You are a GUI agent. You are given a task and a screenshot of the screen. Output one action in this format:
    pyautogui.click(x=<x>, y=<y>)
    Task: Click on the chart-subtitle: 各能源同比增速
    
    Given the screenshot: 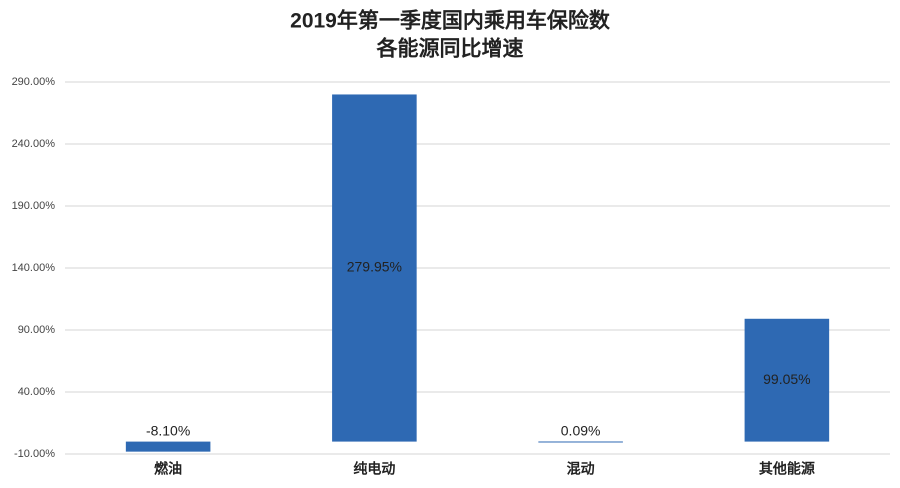 What is the action you would take?
    pyautogui.click(x=450, y=49)
    